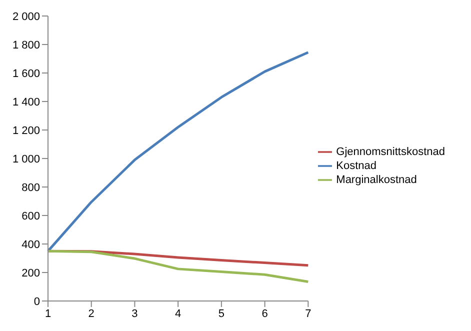 The image size is (471, 331). I want to click on y-tick-label: 1 400, so click(26, 102).